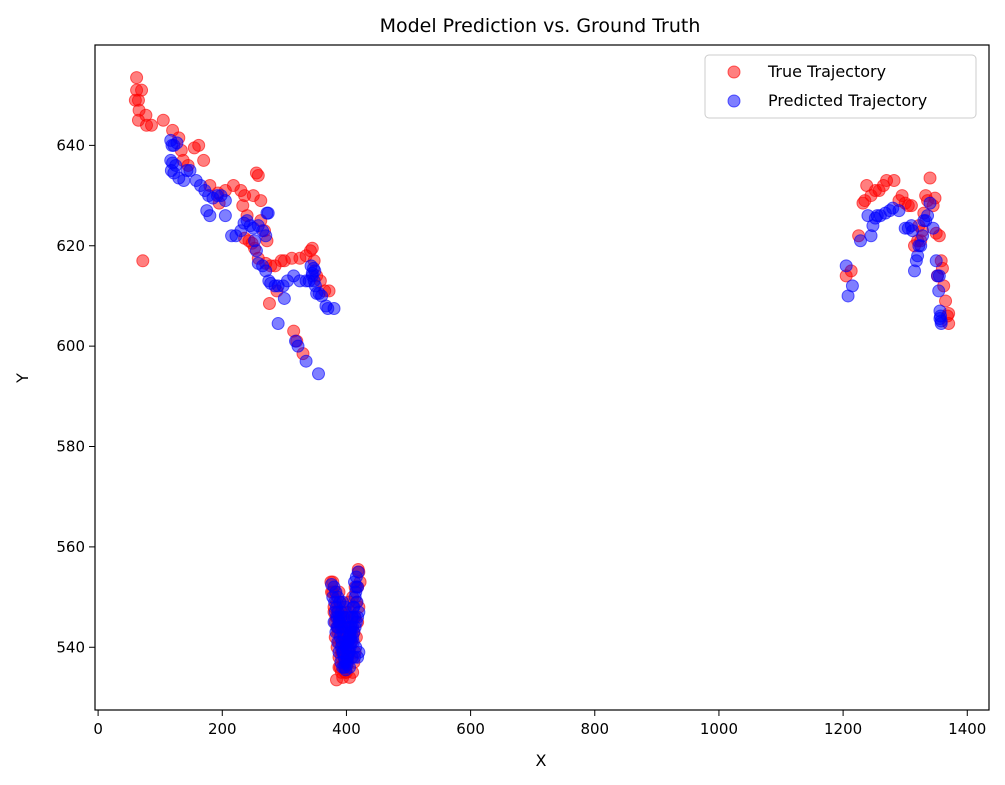 This screenshot has width=1005, height=785. What do you see at coordinates (470, 729) in the screenshot?
I see `x-tick-label: 600` at bounding box center [470, 729].